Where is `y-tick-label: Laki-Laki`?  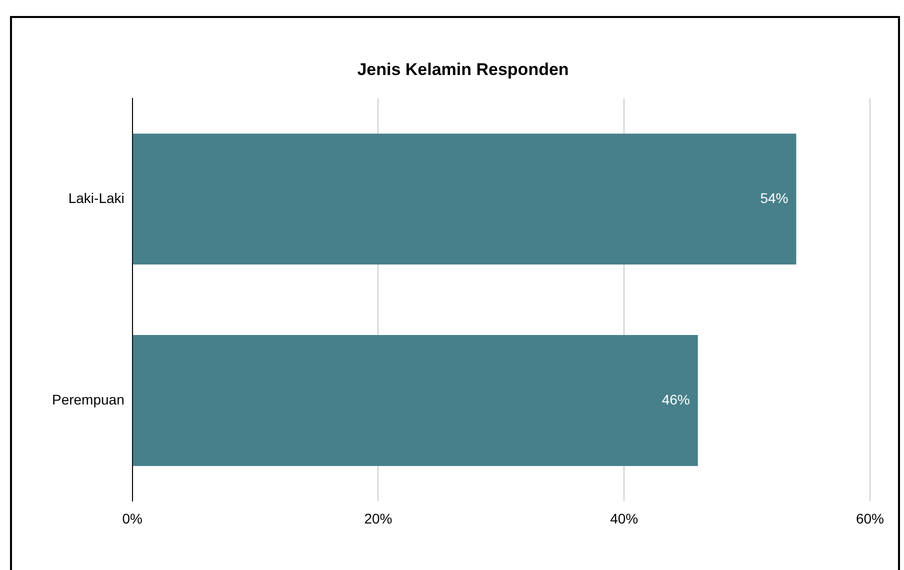 y-tick-label: Laki-Laki is located at coordinates (96, 198).